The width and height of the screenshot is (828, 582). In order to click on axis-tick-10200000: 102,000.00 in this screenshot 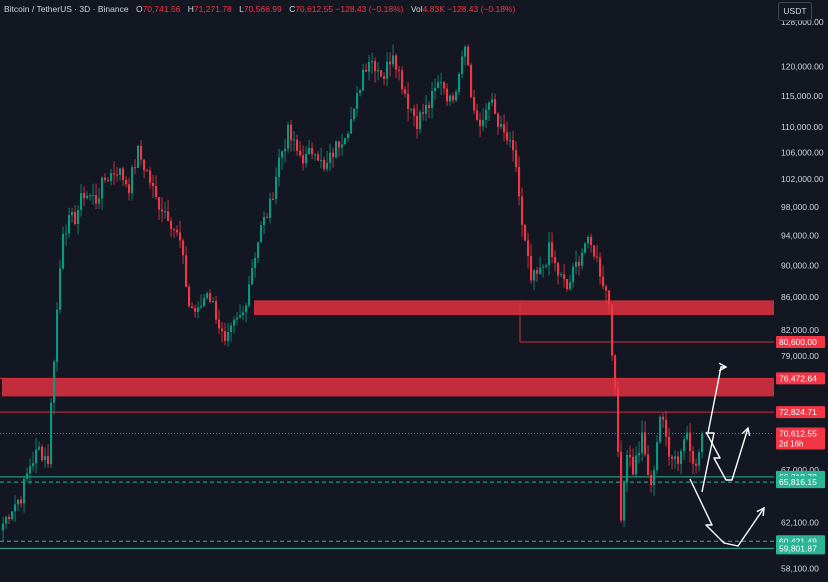, I will do `click(802, 179)`.